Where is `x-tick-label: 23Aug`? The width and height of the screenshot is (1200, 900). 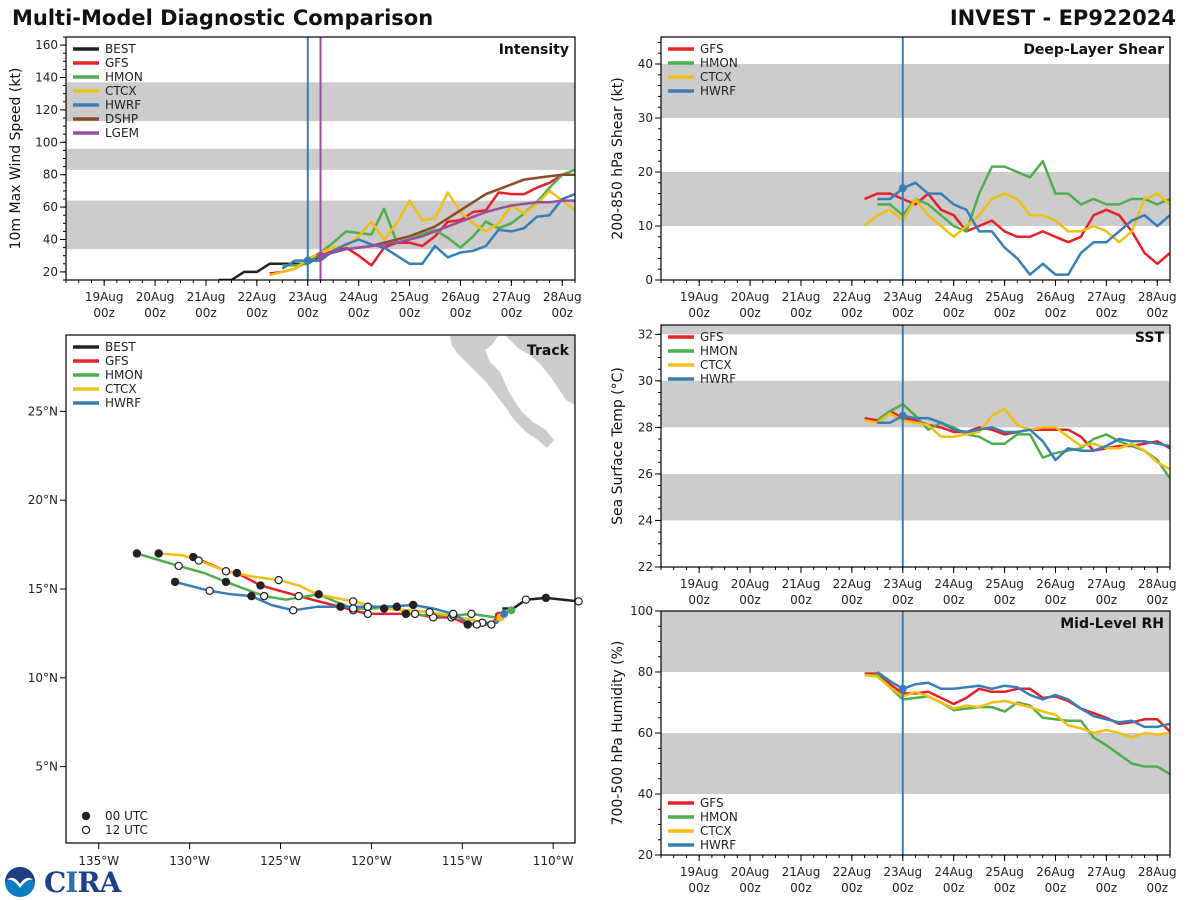 x-tick-label: 23Aug is located at coordinates (902, 872).